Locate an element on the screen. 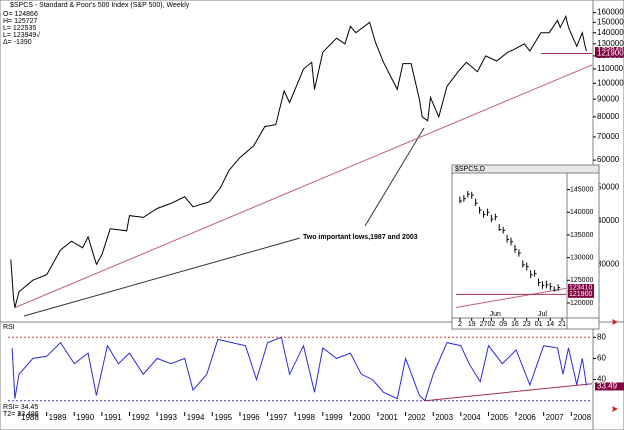 This screenshot has width=624, height=430. x-tick-label: 01 is located at coordinates (539, 324).